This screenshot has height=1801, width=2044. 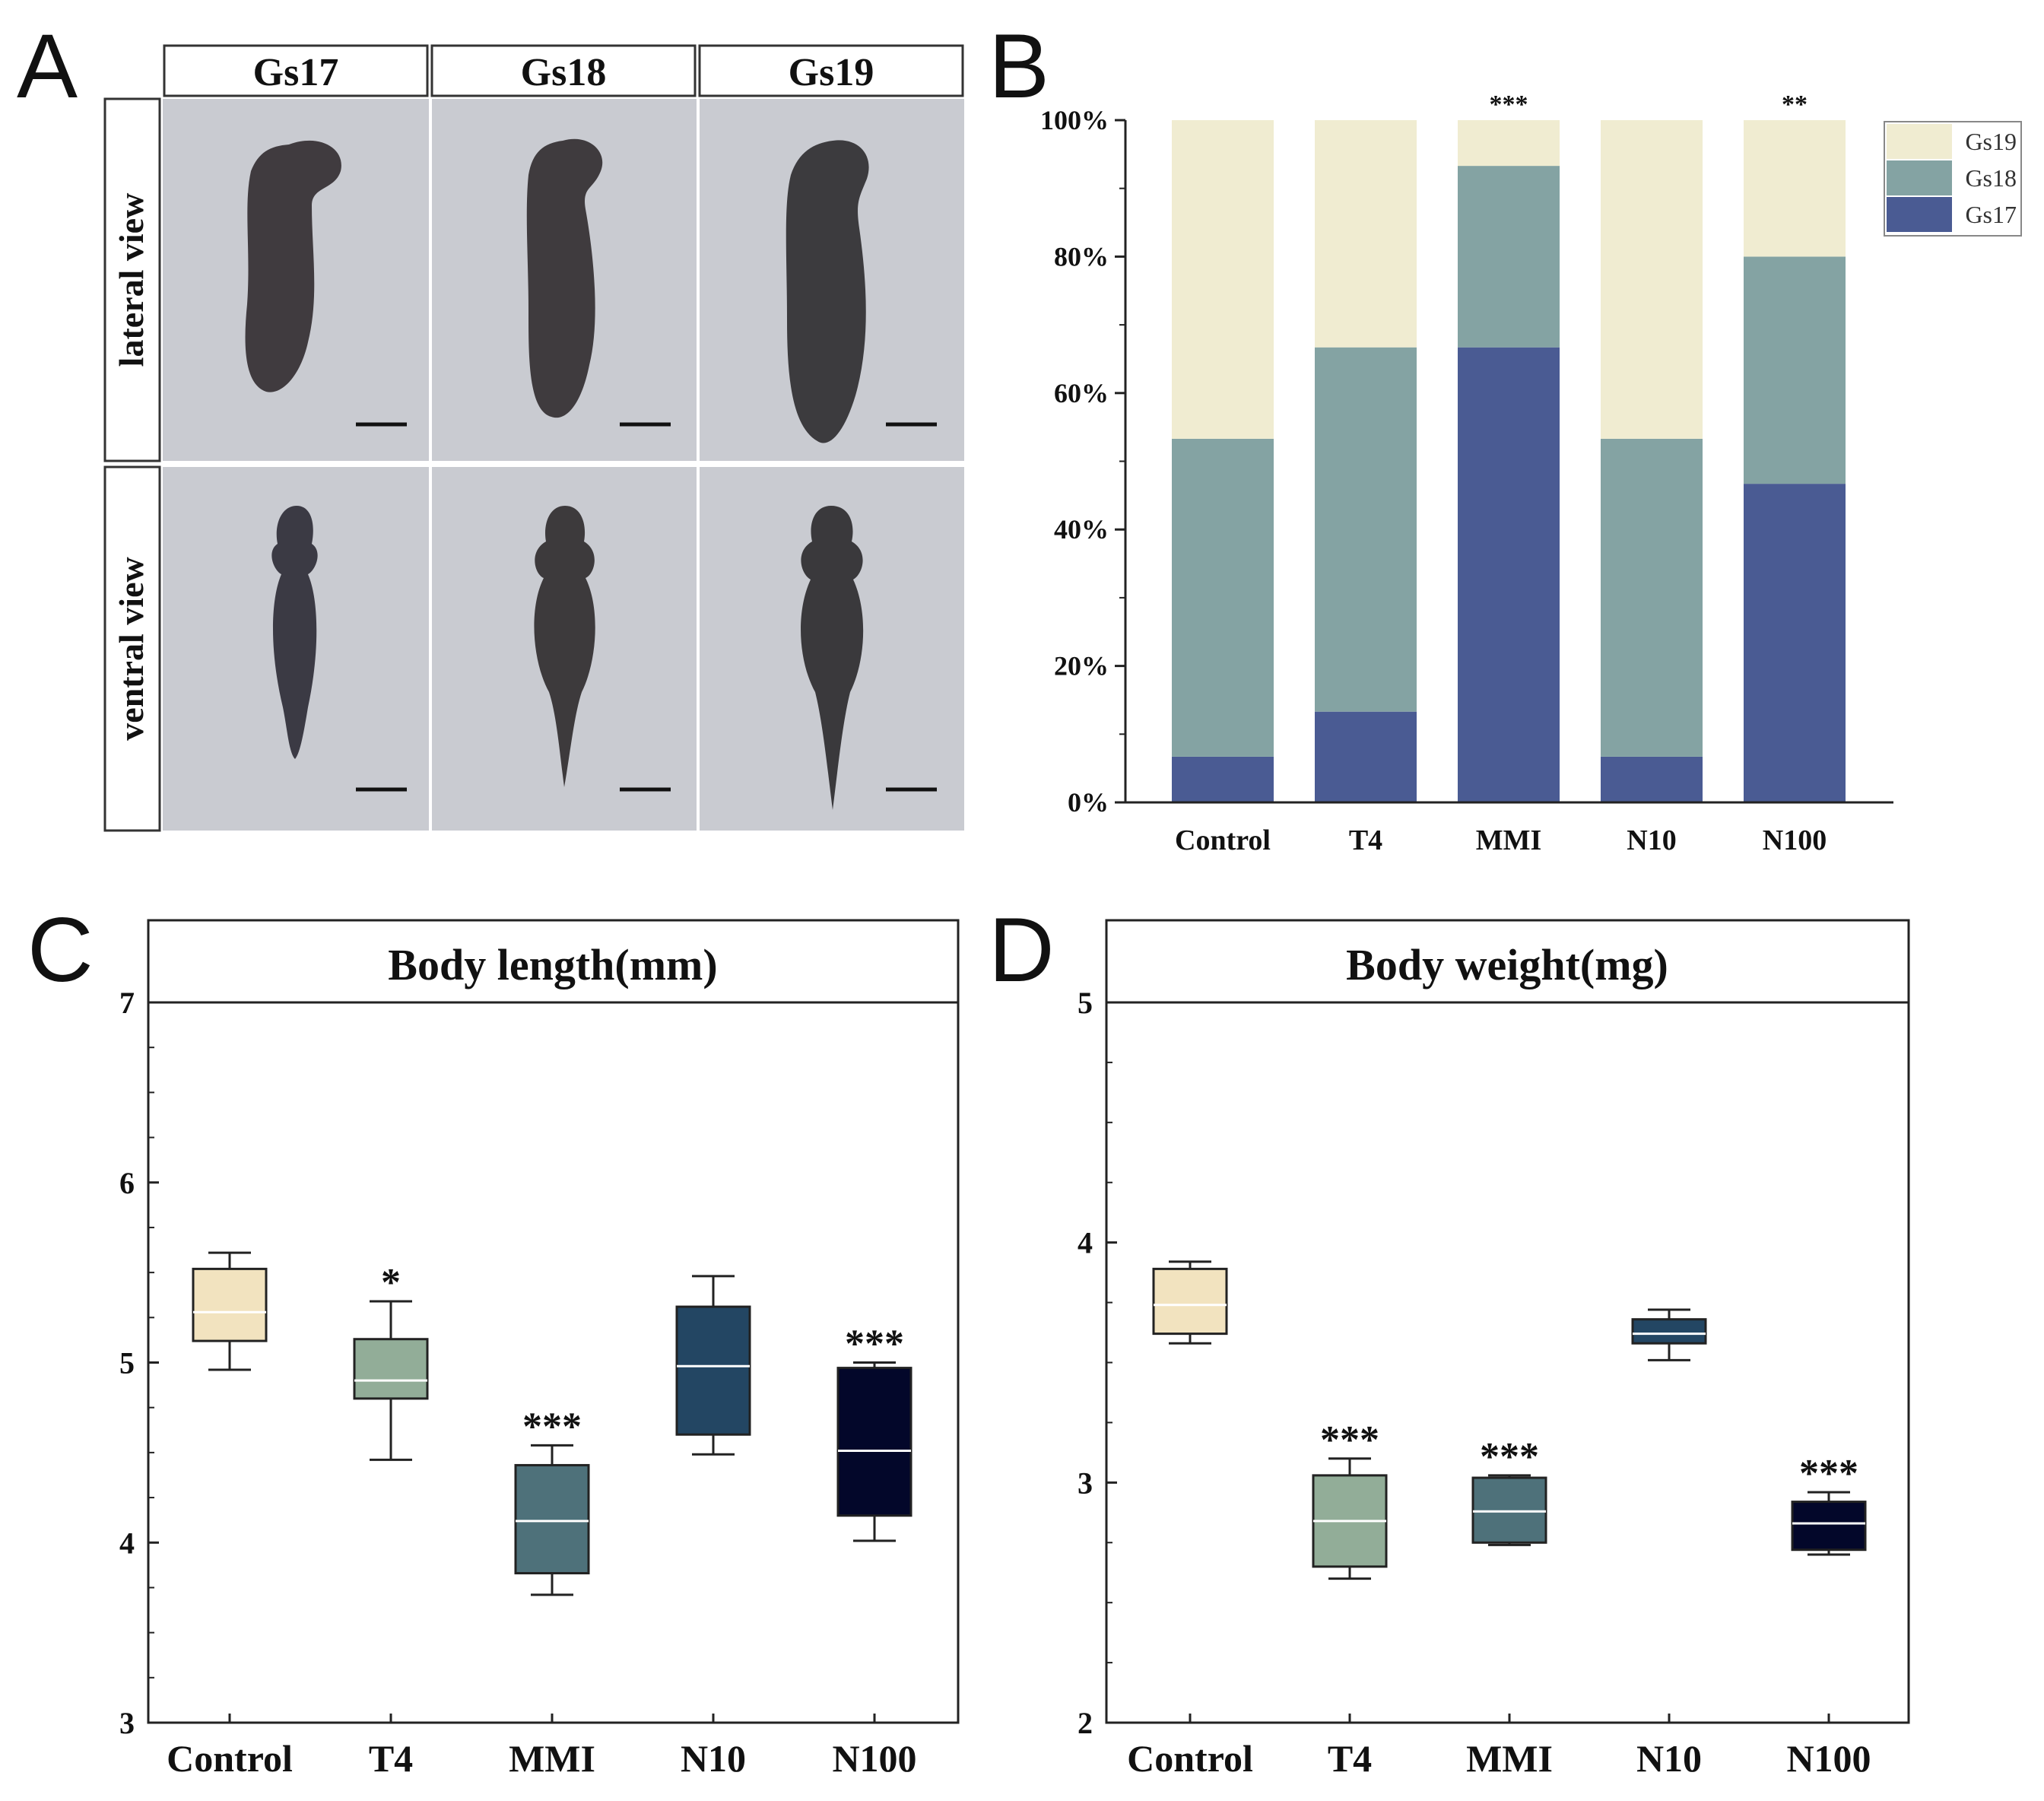 What do you see at coordinates (1085, 1723) in the screenshot?
I see `d-y-tick-label: 2` at bounding box center [1085, 1723].